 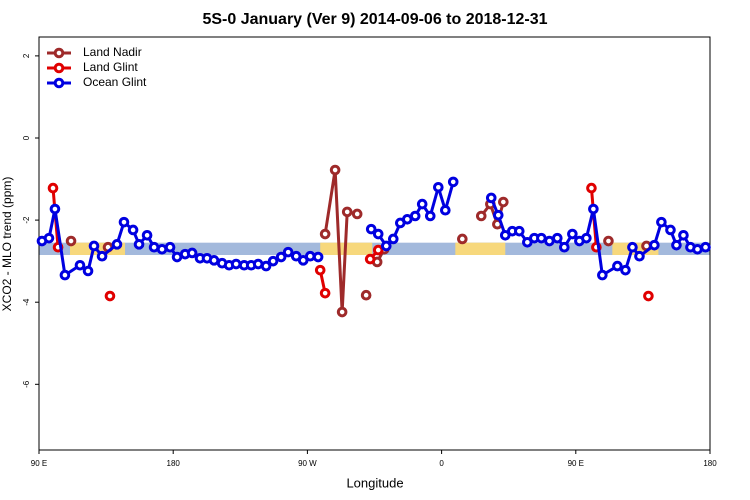 I want to click on y-tick-label: -2, so click(x=26, y=220).